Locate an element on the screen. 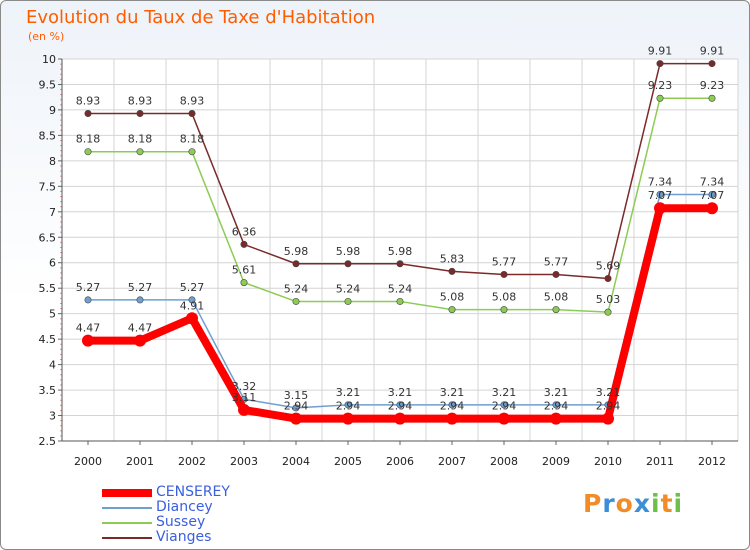 Image resolution: width=750 pixels, height=550 pixels. data-label-diancey: 3.15 is located at coordinates (296, 395).